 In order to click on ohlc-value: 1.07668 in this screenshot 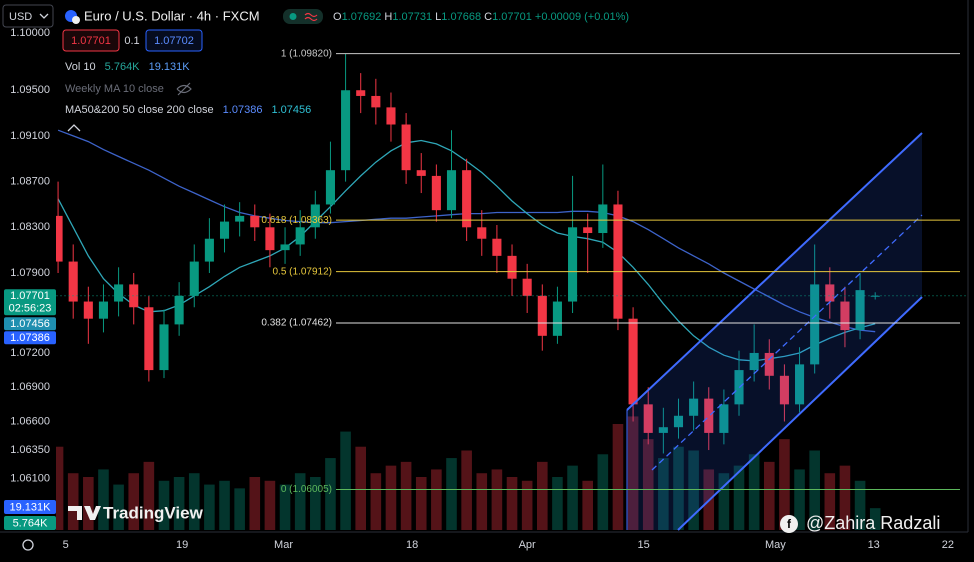, I will do `click(461, 17)`.